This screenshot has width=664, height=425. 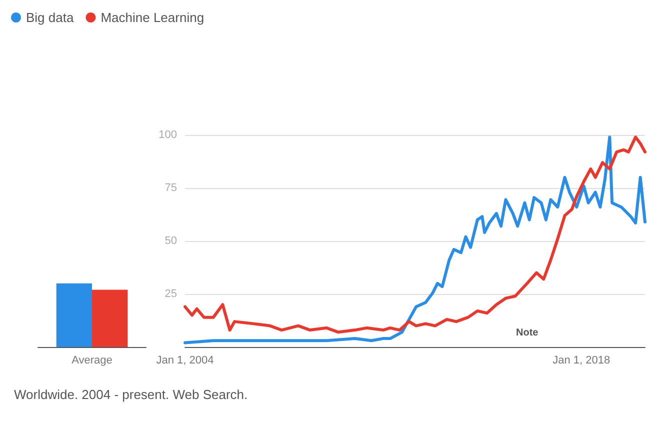 What do you see at coordinates (170, 241) in the screenshot?
I see `y-tick-label: 50` at bounding box center [170, 241].